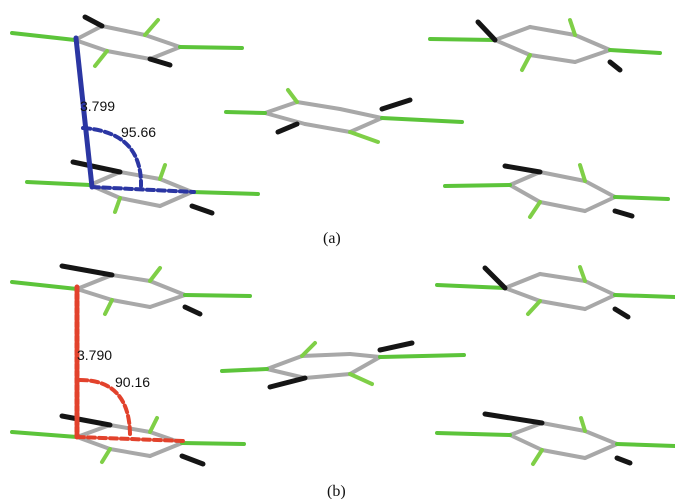  I want to click on measurement-a: 3.799 95.66, so click(134, 114).